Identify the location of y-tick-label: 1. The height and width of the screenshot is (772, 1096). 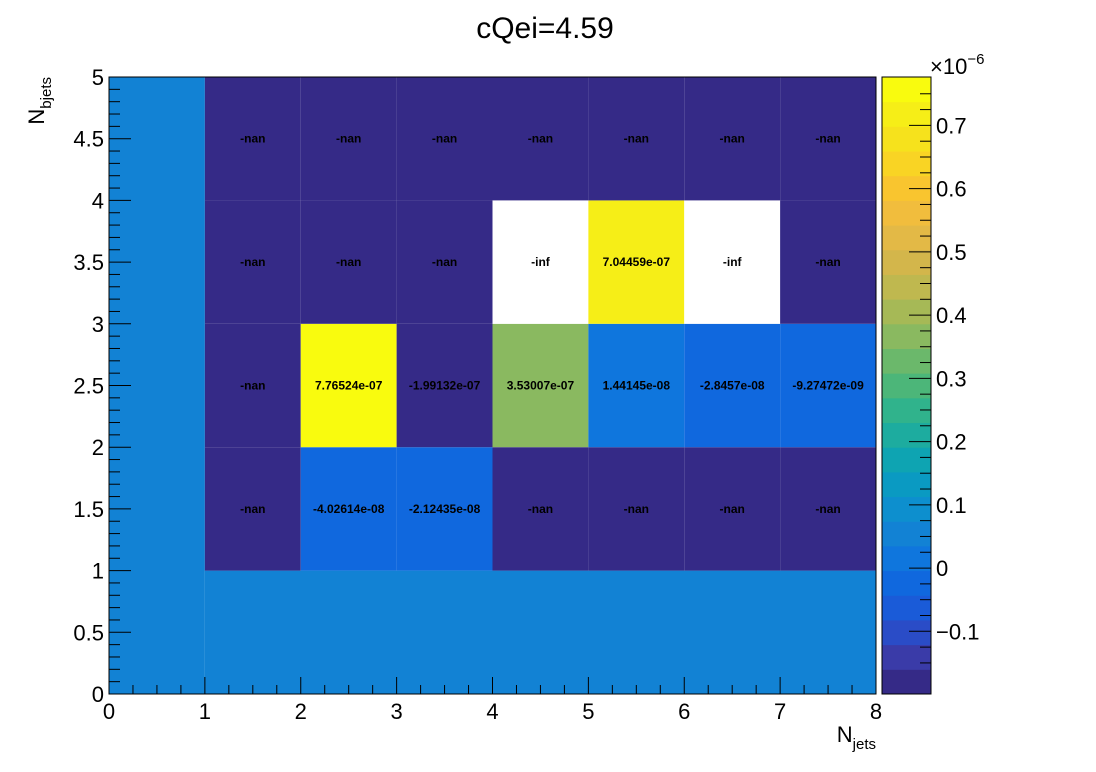
(98, 571).